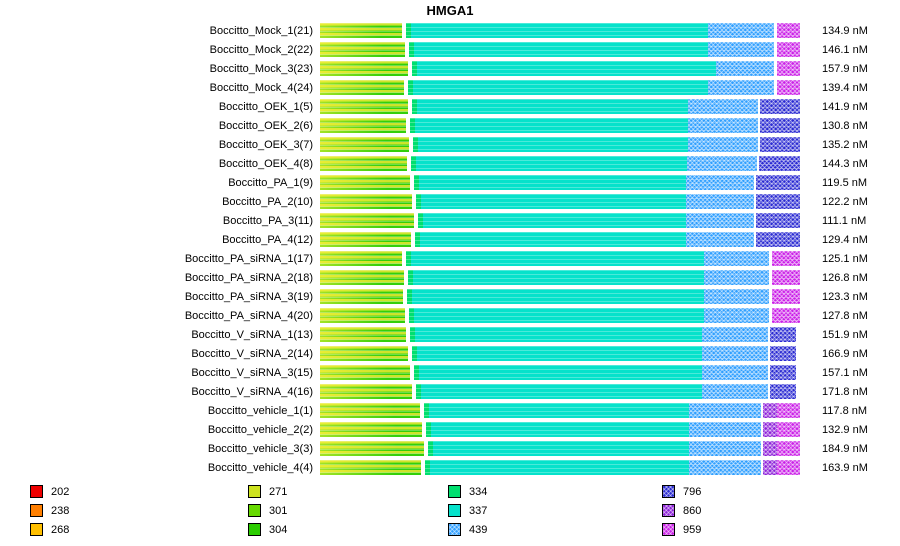  Describe the element at coordinates (845, 372) in the screenshot. I see `sample-value: 157.1 nM` at that location.